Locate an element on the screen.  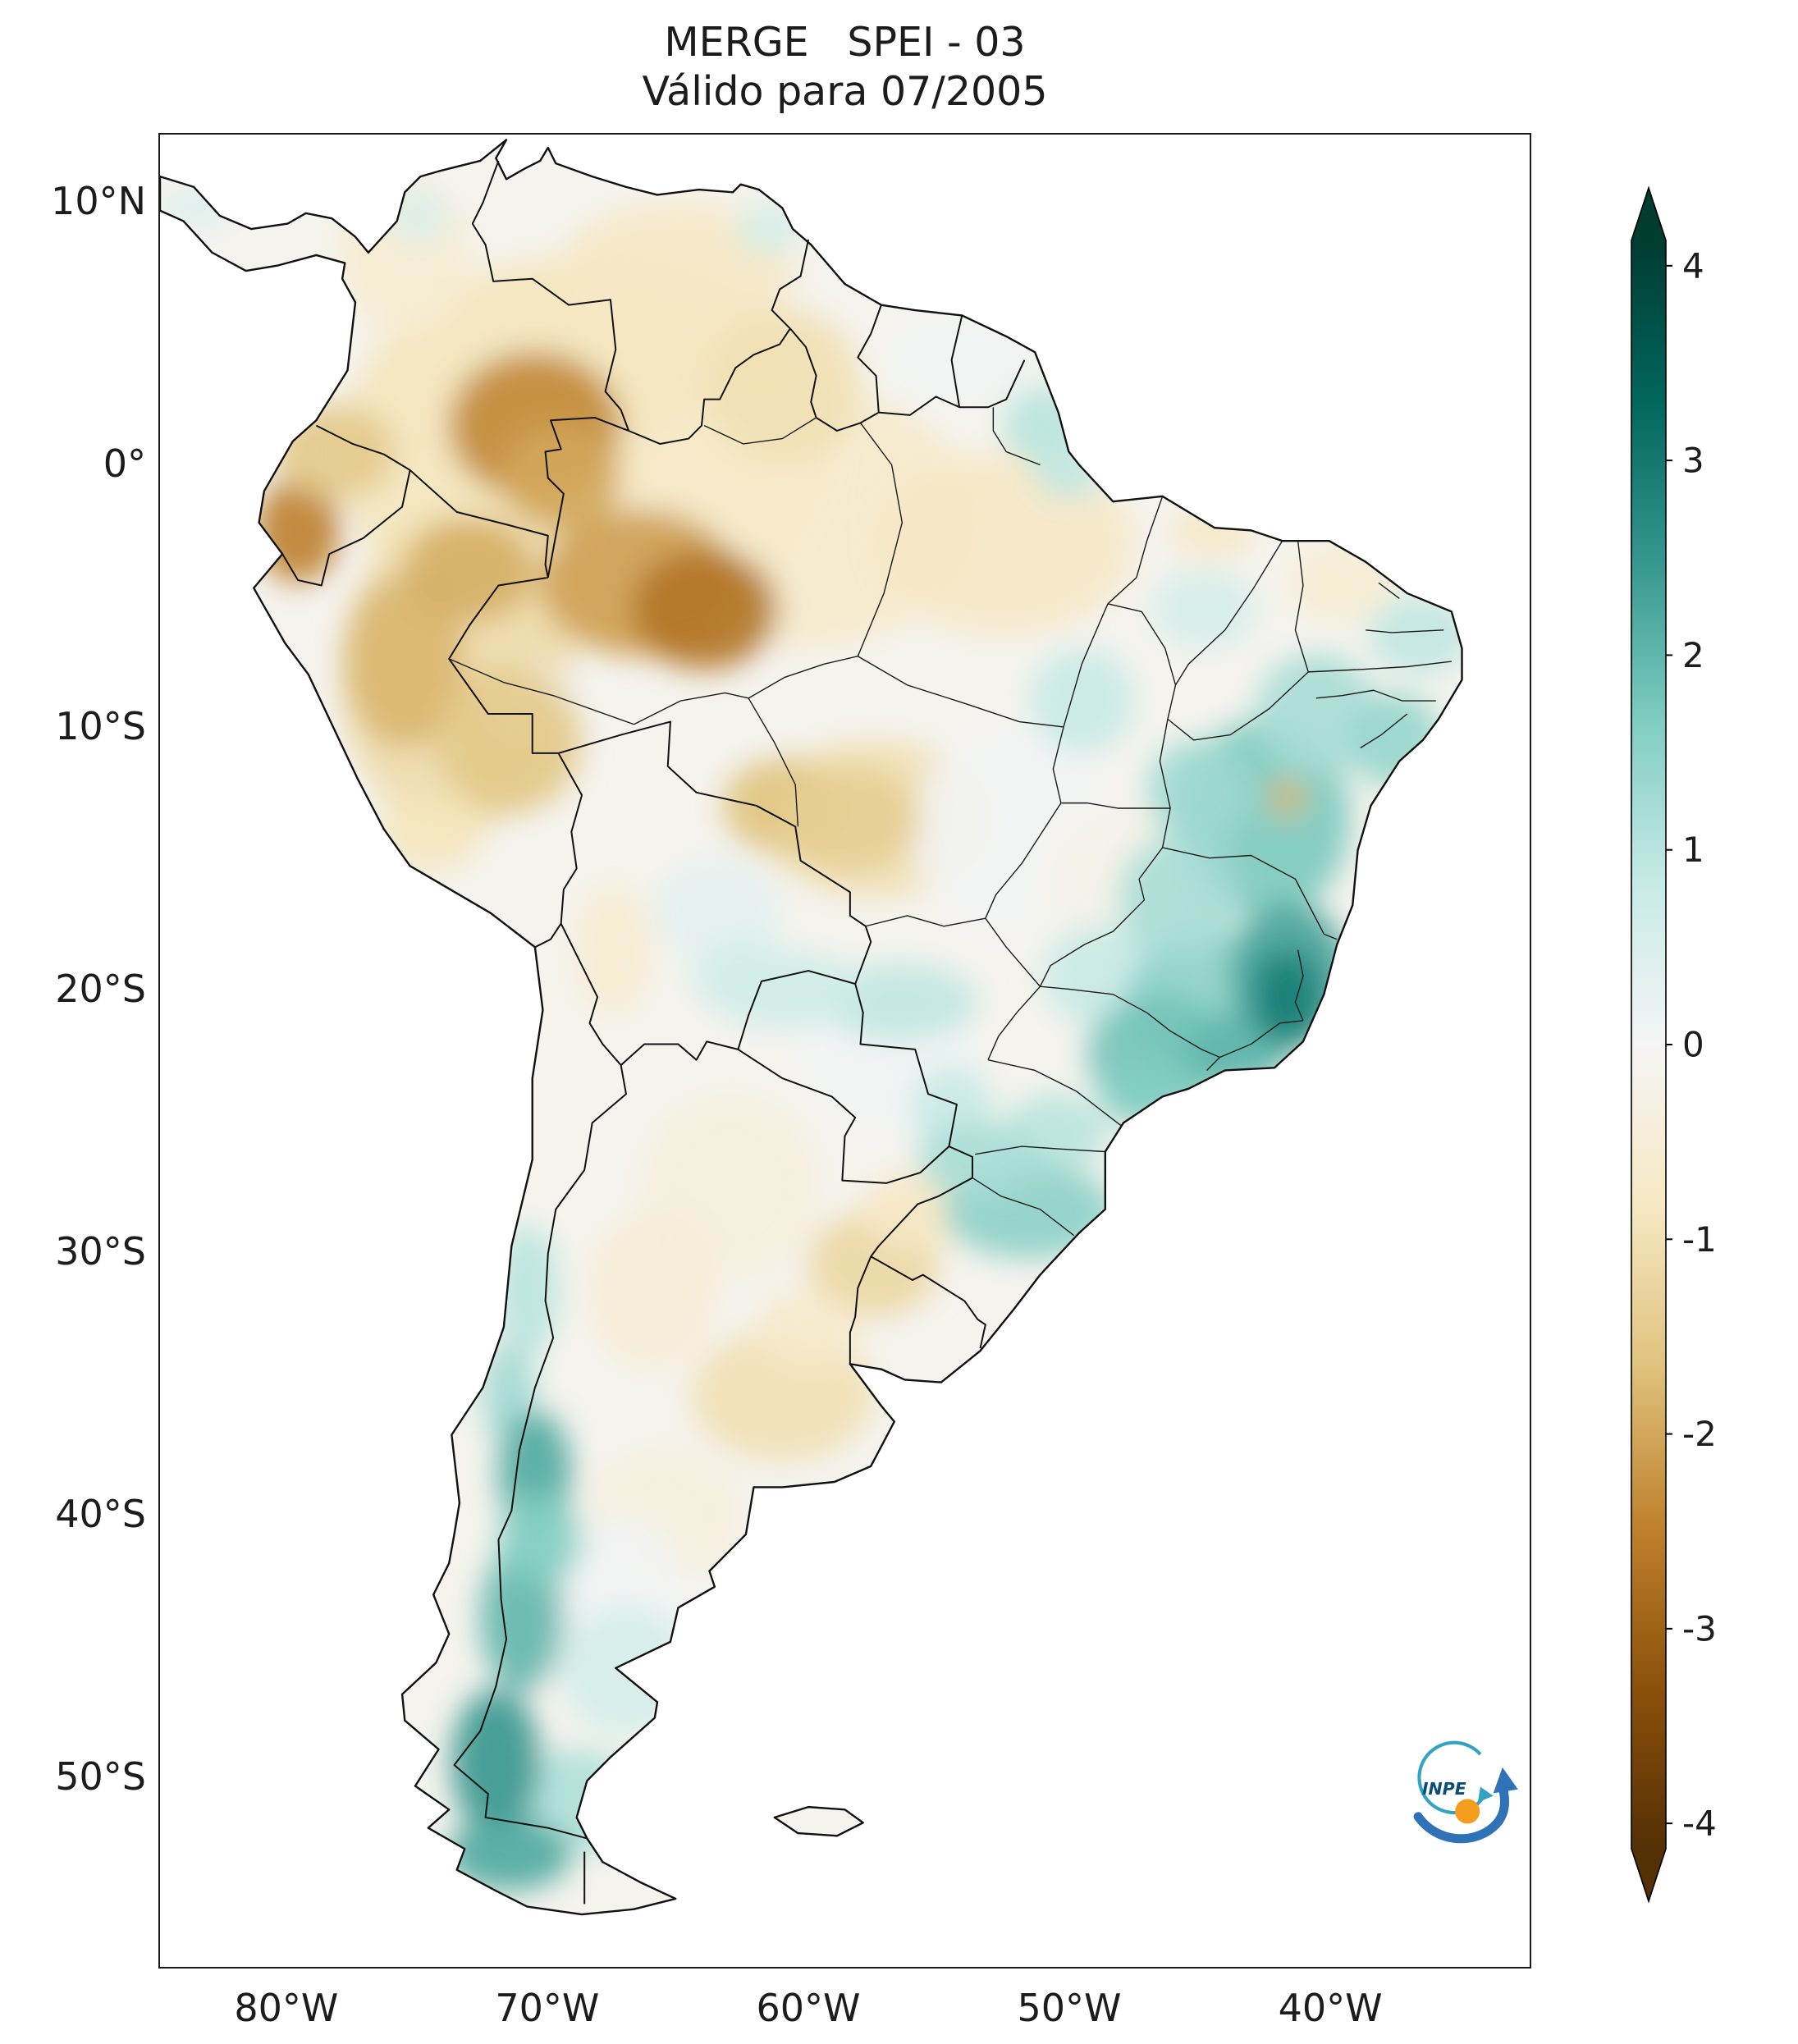
x-tick-label: 60°W is located at coordinates (808, 2008).